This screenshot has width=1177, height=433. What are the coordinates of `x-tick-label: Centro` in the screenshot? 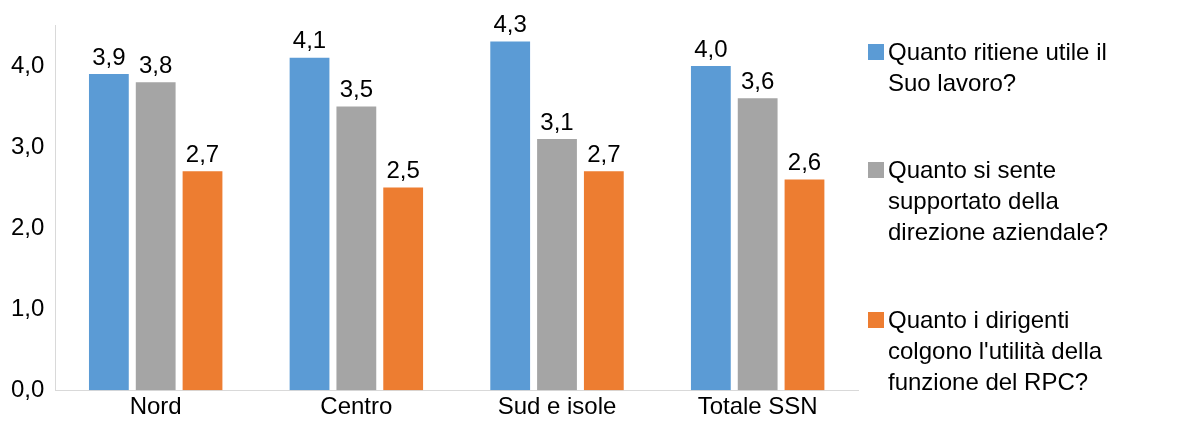 It's located at (356, 406).